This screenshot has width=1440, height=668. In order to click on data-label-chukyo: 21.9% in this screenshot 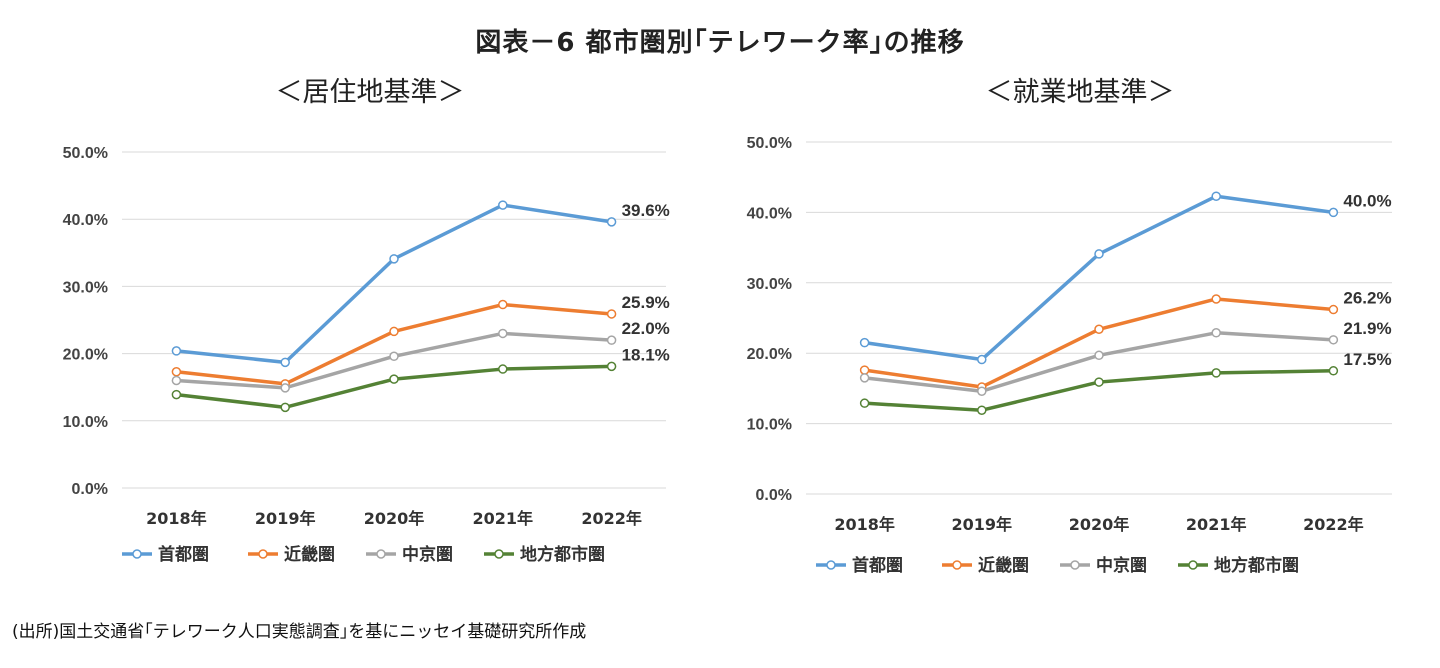, I will do `click(1367, 328)`.